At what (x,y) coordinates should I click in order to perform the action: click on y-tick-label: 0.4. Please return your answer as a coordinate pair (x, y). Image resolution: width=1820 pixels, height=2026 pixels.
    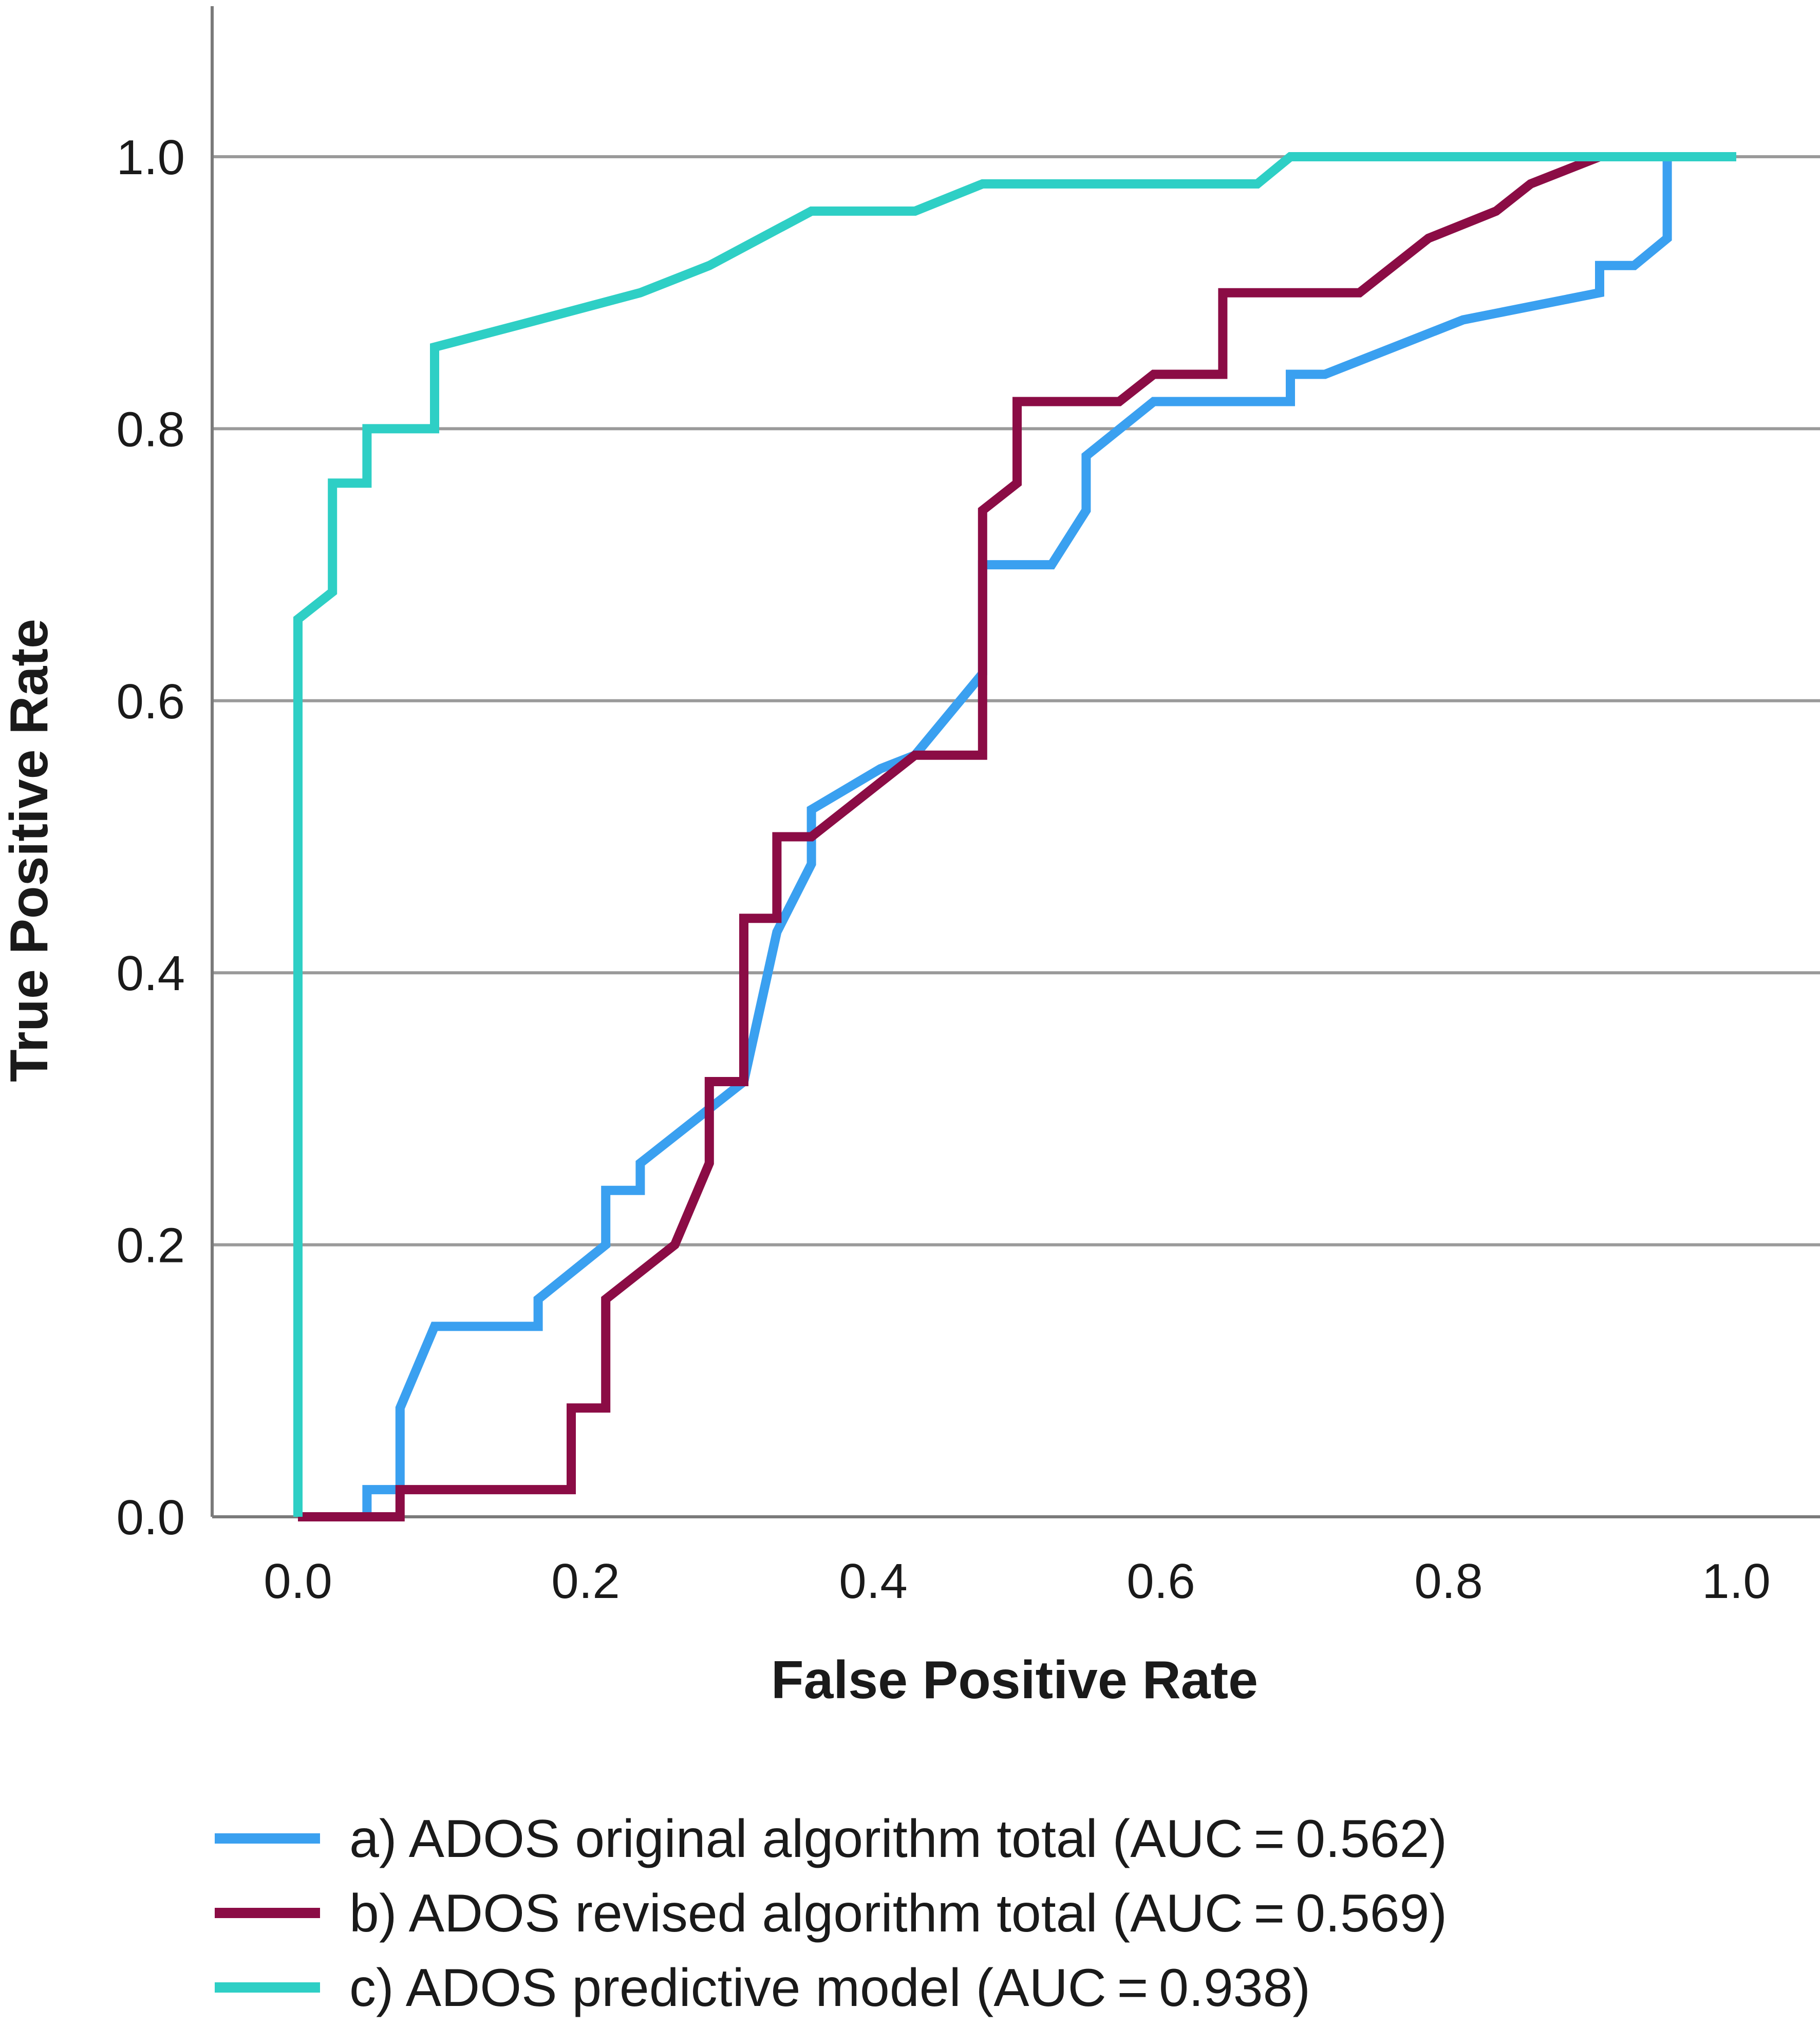
    Looking at the image, I should click on (151, 973).